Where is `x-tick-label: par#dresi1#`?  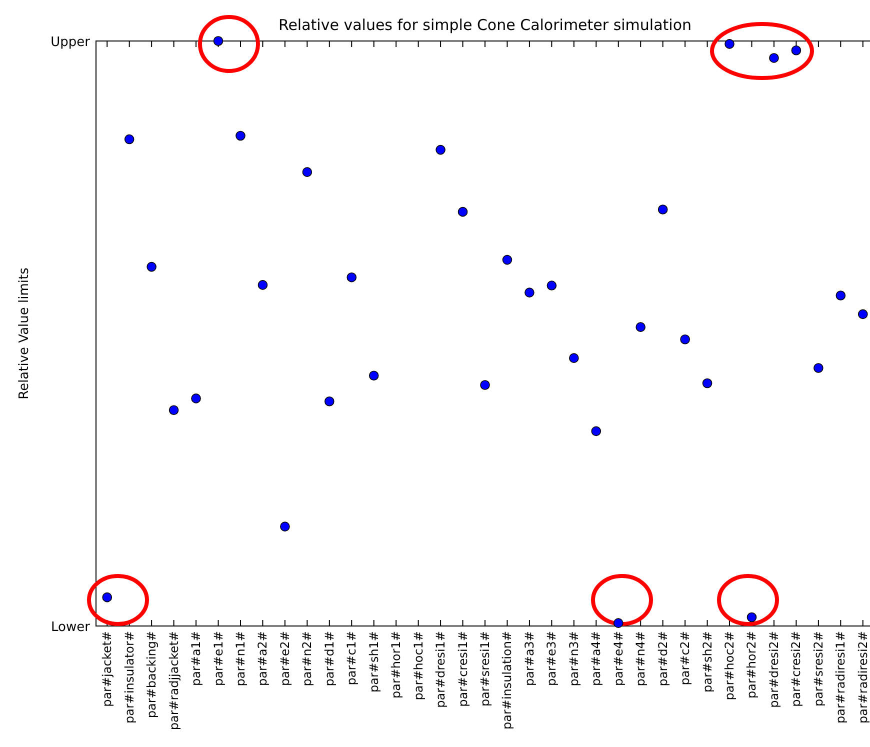
x-tick-label: par#dresi1# is located at coordinates (441, 669).